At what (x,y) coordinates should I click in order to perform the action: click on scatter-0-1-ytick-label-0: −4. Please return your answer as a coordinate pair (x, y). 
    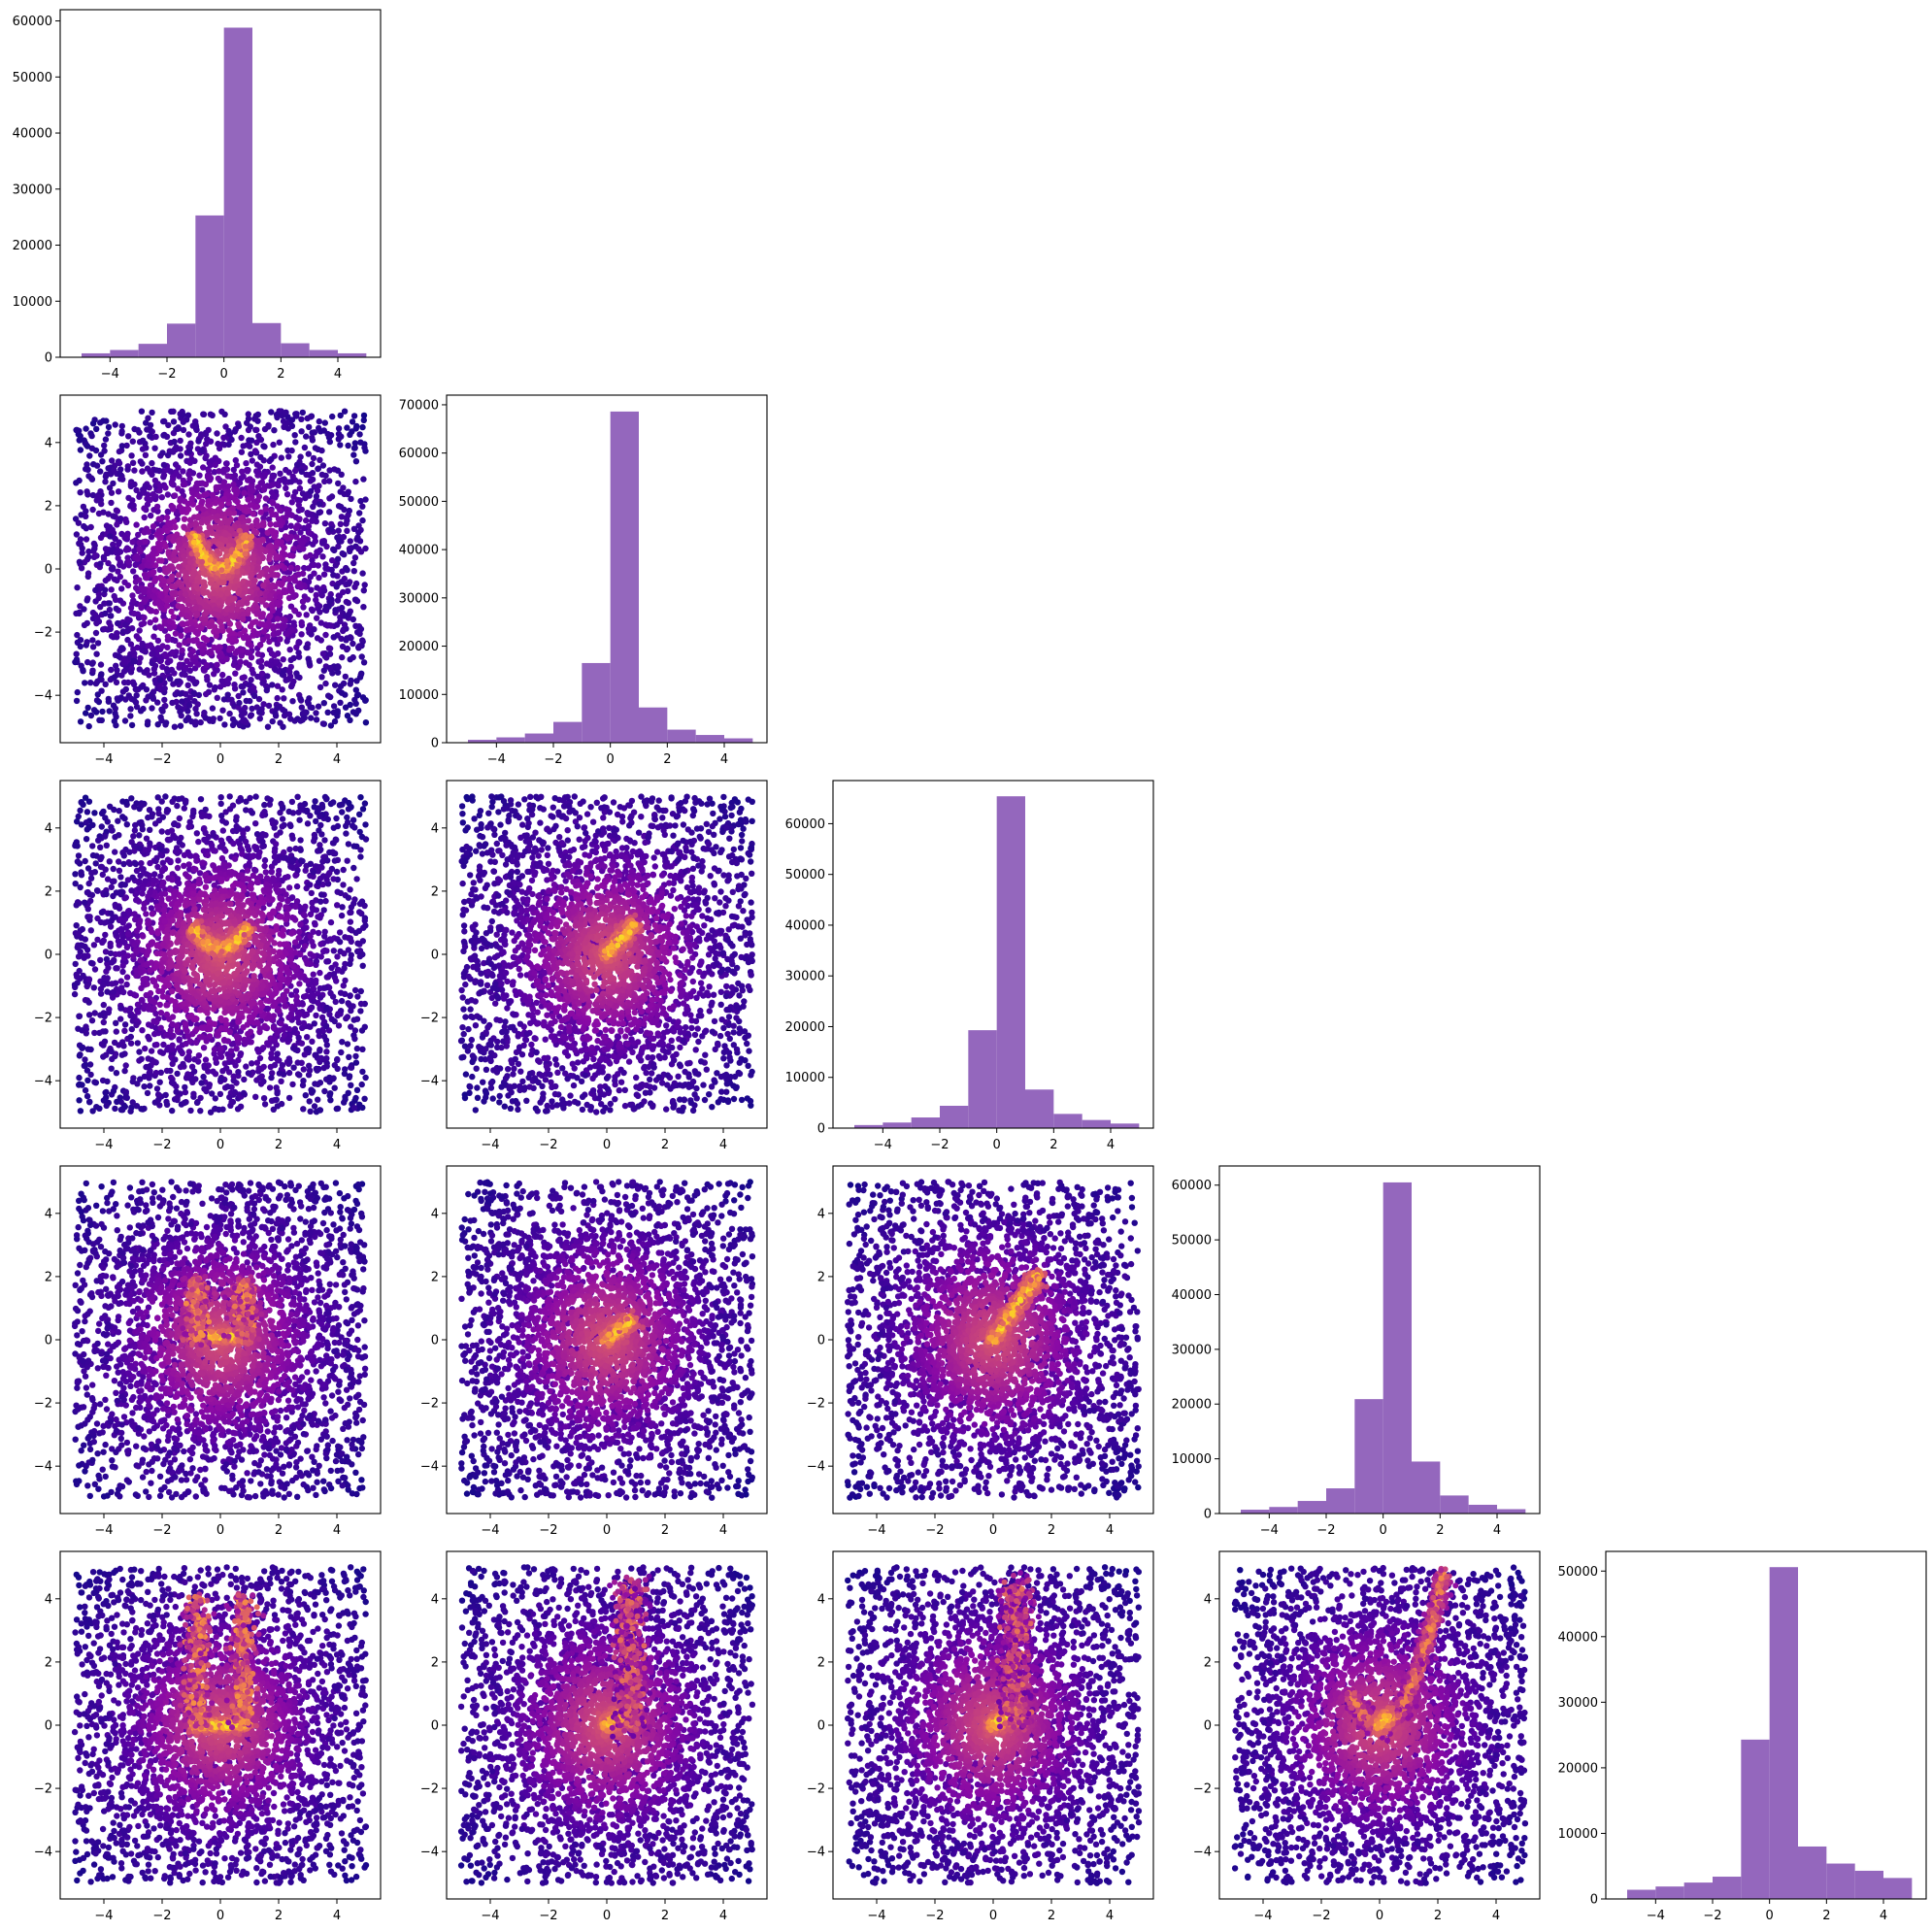
    Looking at the image, I should click on (43, 697).